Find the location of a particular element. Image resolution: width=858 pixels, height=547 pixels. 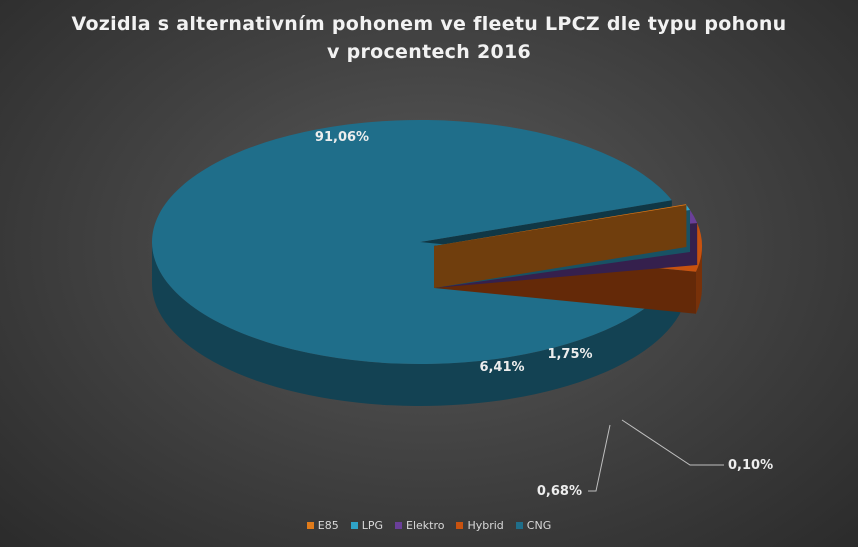

chart-legend: E85 LPG Elektro Hybrid CNG is located at coordinates (429, 525).